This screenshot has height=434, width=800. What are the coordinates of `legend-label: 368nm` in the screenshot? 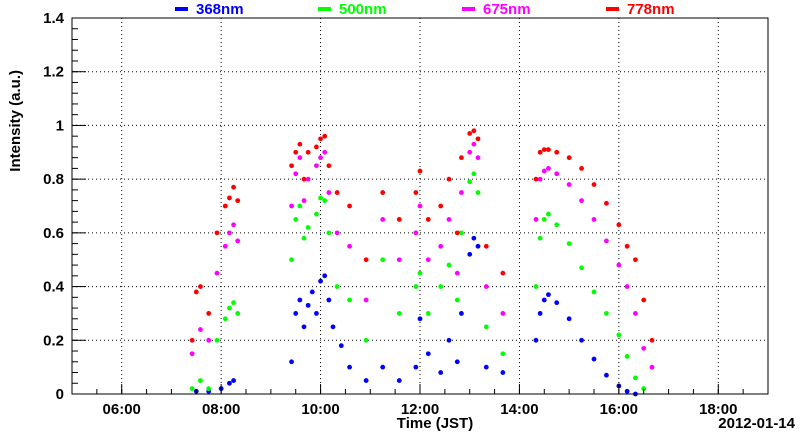 It's located at (220, 9).